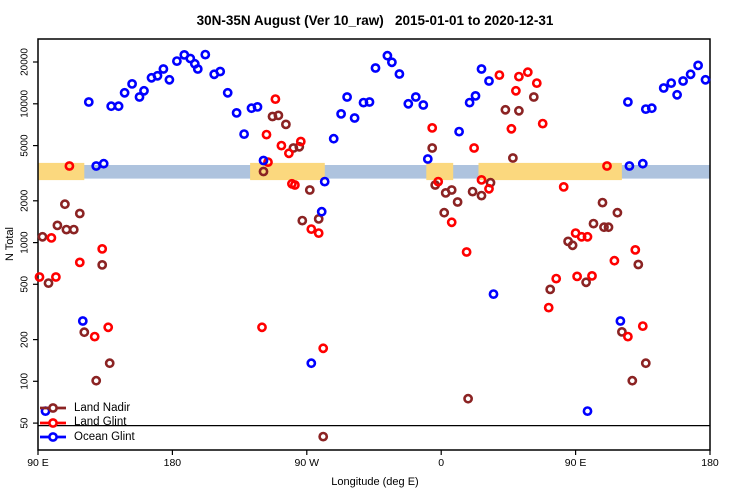  I want to click on y-tick-label: 200, so click(25, 339).